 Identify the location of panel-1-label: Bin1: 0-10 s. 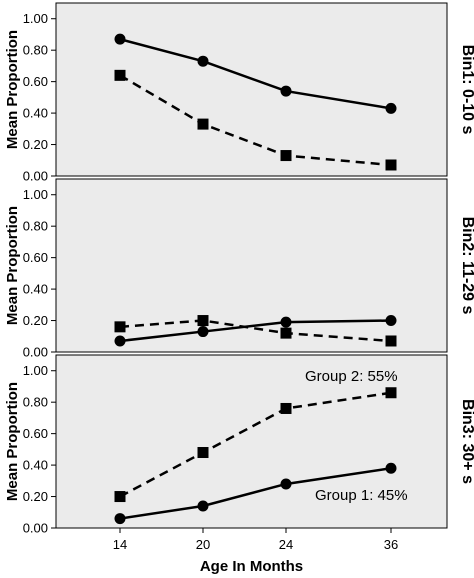
(466, 90).